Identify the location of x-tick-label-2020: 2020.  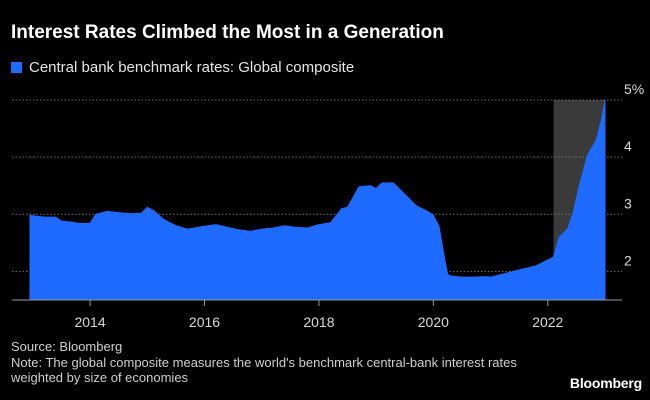
(433, 322).